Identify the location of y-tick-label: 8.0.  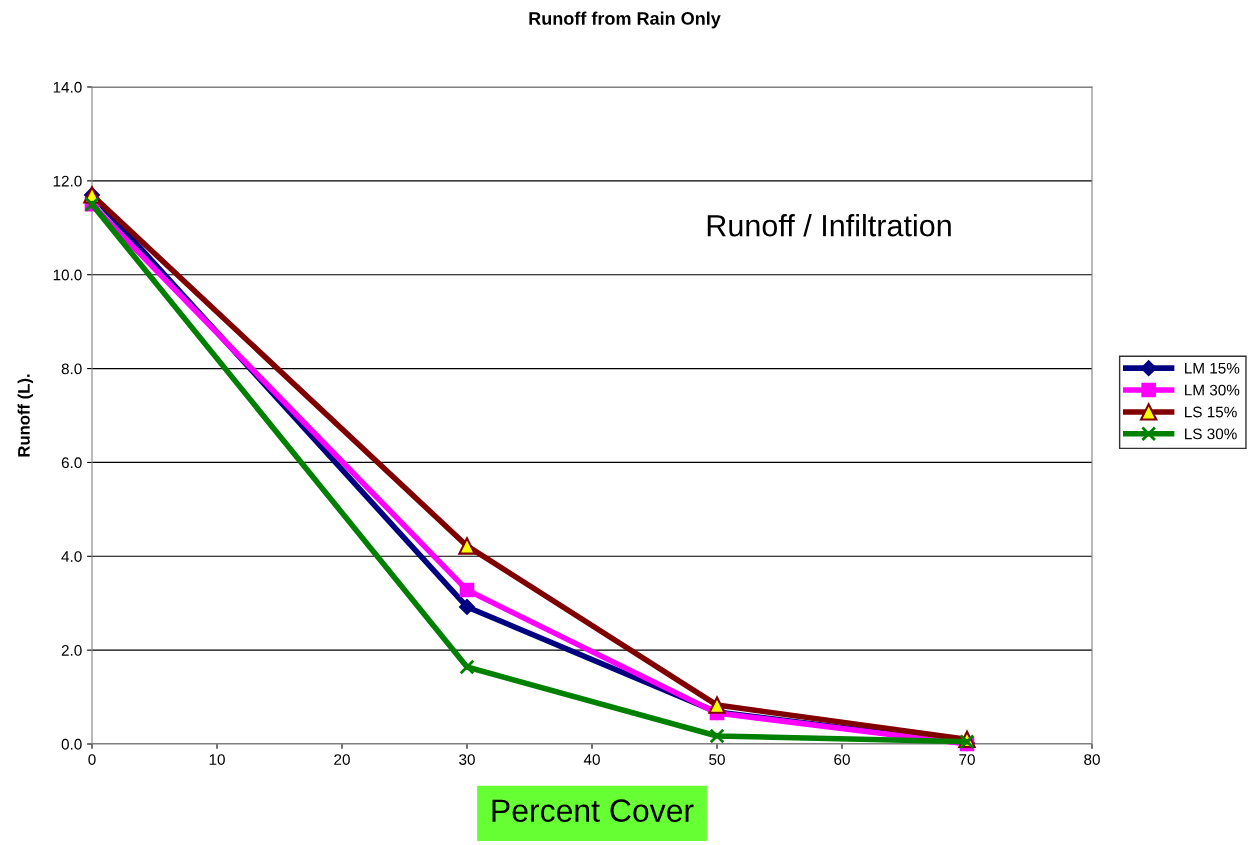
(71, 369).